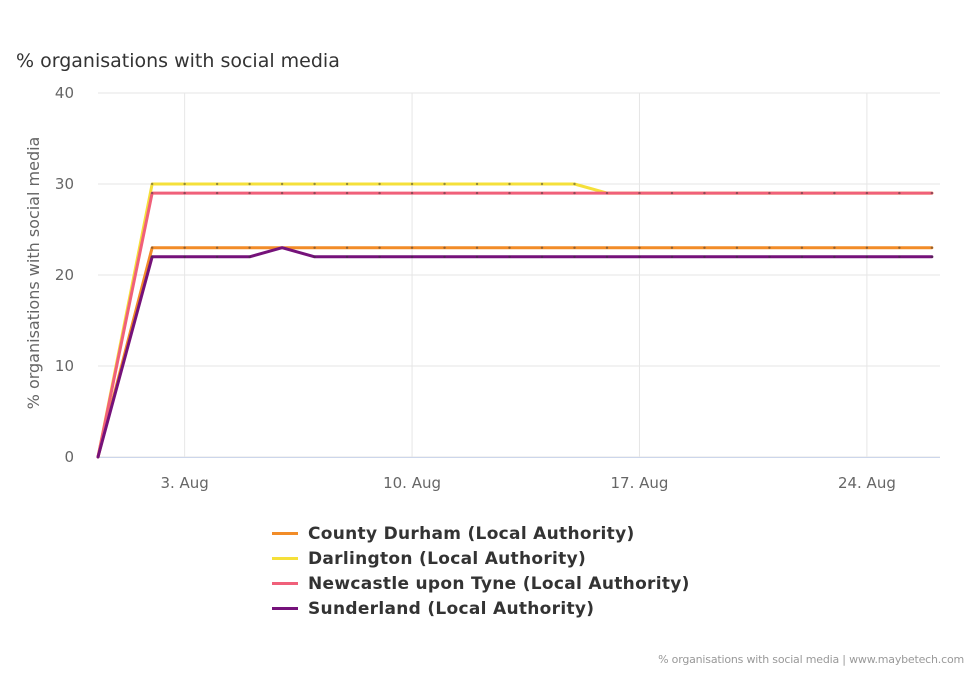 This screenshot has width=980, height=692. Describe the element at coordinates (481, 533) in the screenshot. I see `legend-item: County Durham (Local Authority)` at that location.